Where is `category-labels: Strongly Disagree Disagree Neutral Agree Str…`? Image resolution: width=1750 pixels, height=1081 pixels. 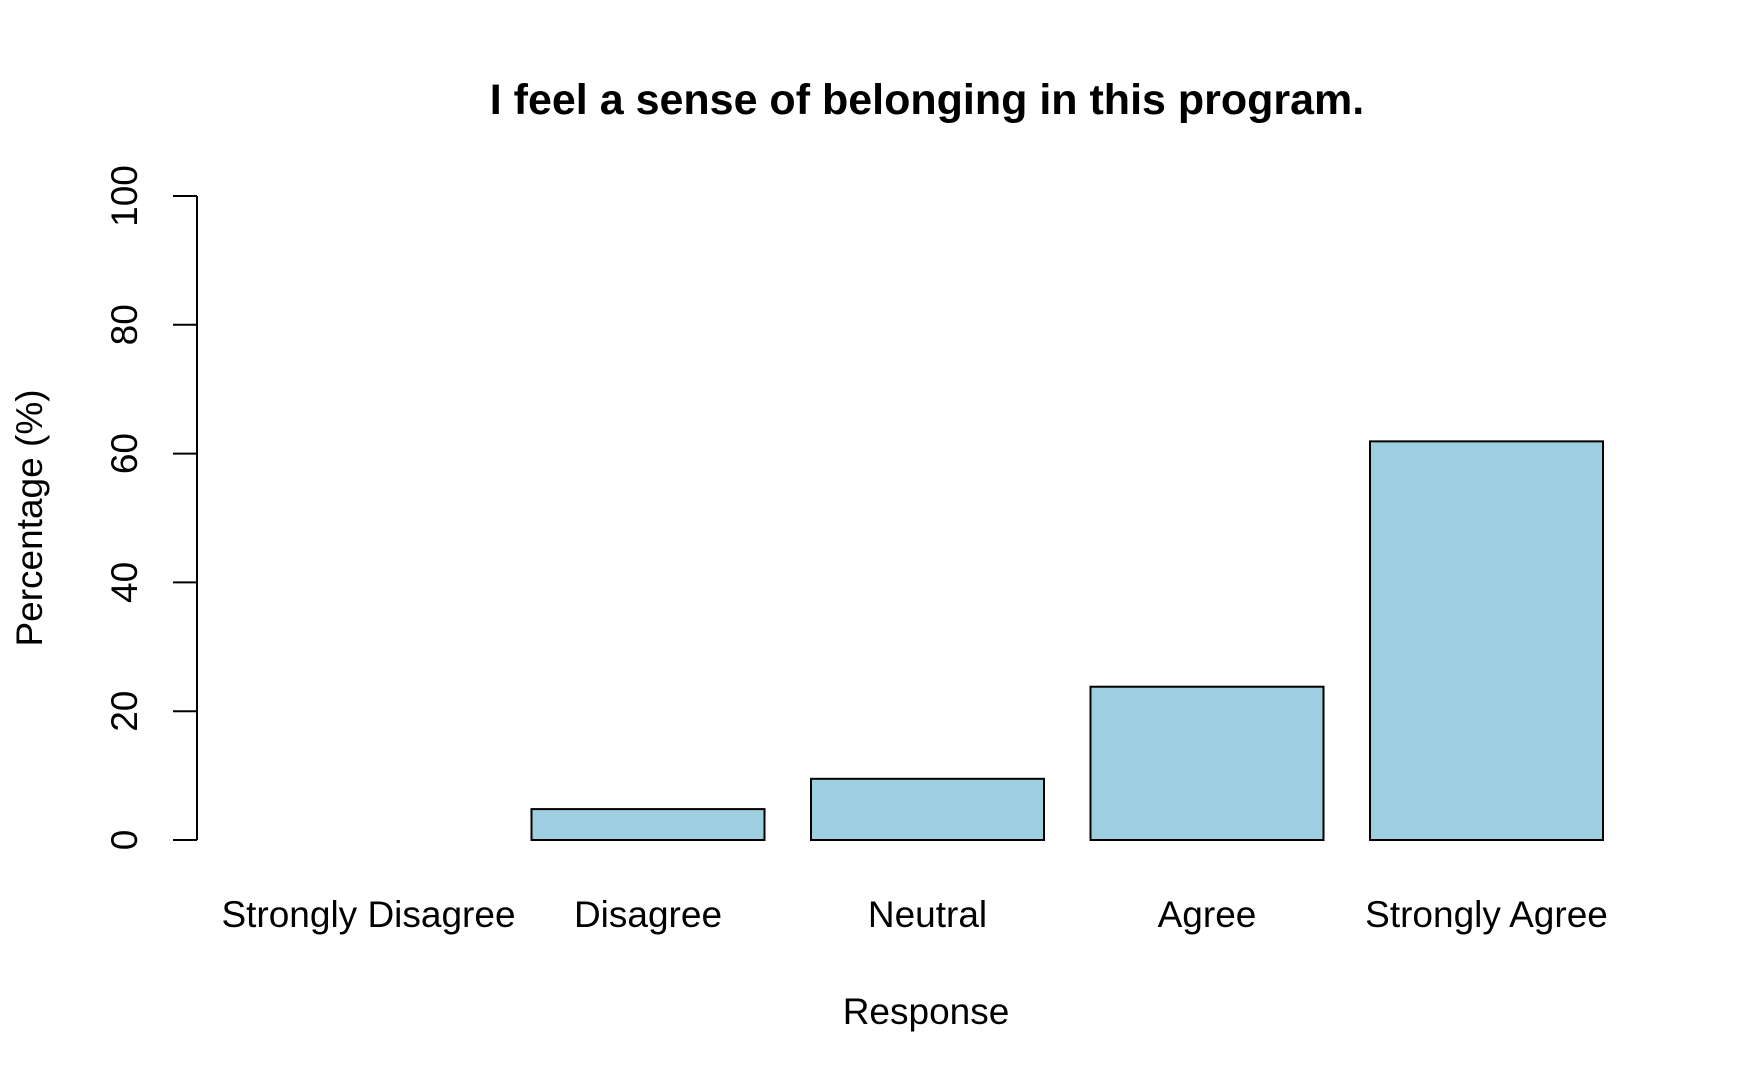 category-labels: Strongly Disagree Disagree Neutral Agree Str… is located at coordinates (914, 914).